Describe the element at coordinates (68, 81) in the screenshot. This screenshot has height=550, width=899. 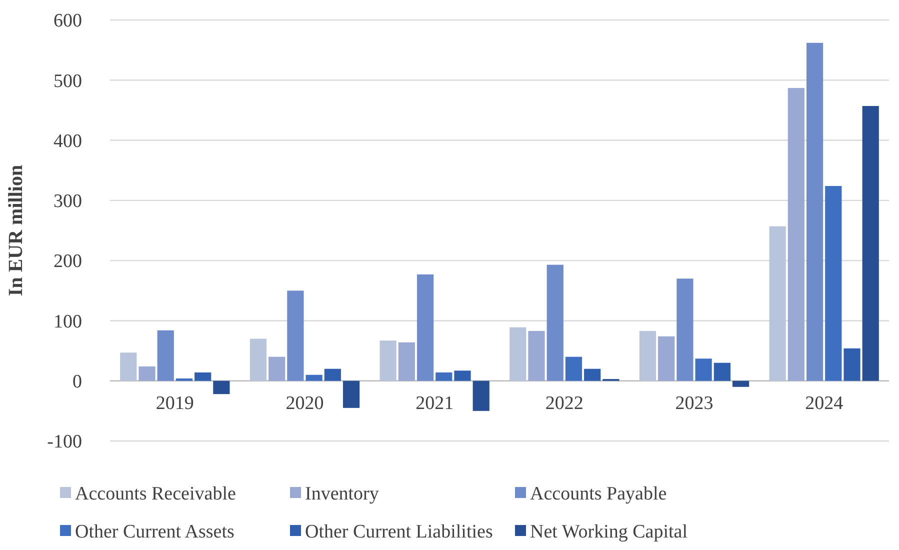
I see `y-tick-label: 500` at that location.